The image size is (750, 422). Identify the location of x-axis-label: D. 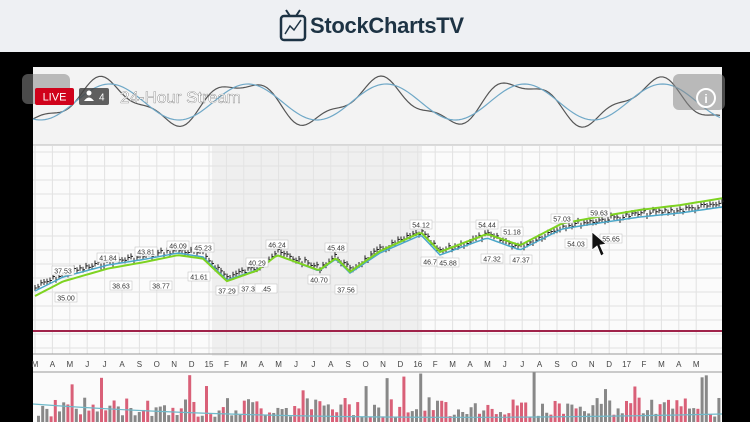
(401, 364).